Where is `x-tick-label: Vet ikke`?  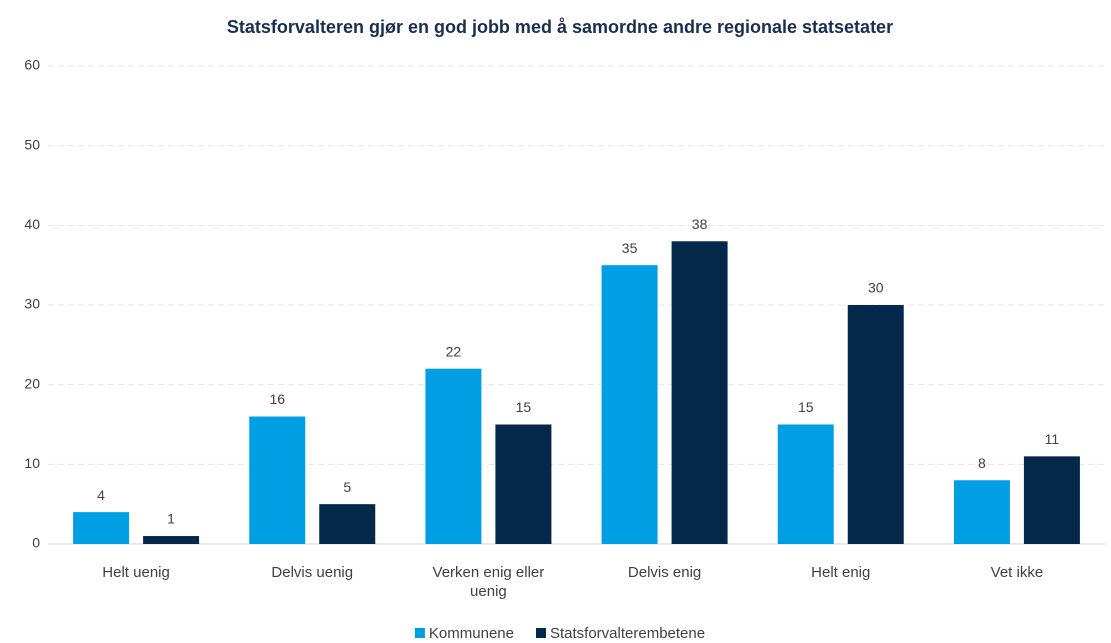
x-tick-label: Vet ikke is located at coordinates (1017, 572).